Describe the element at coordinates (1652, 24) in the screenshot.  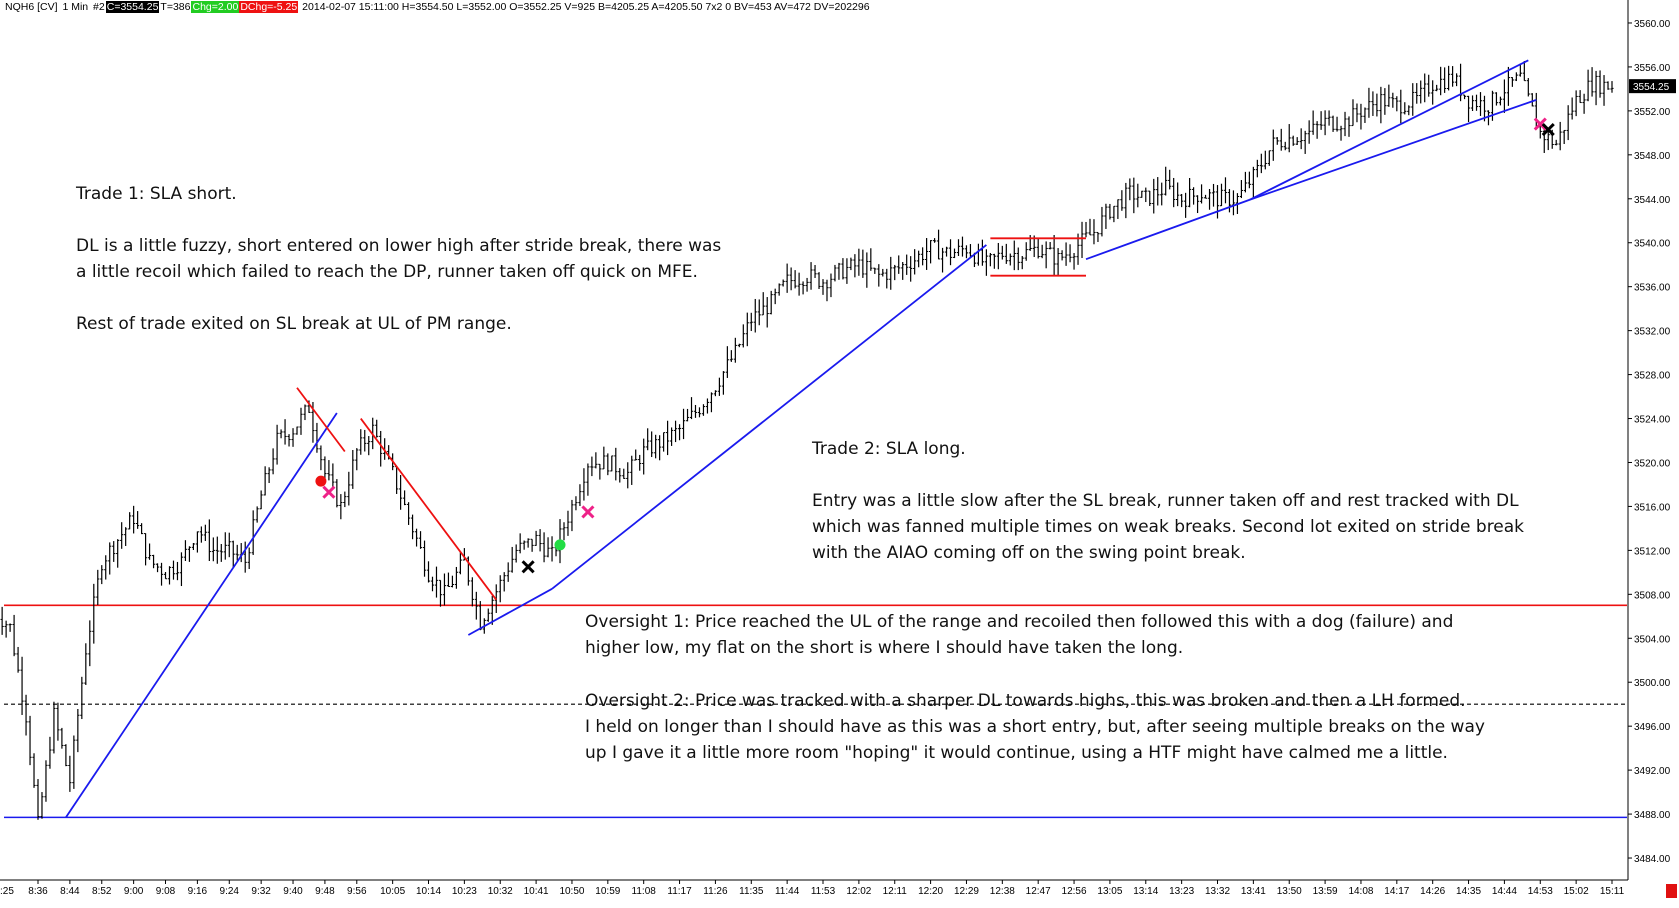
I see `price-tick-label: 3560.00` at that location.